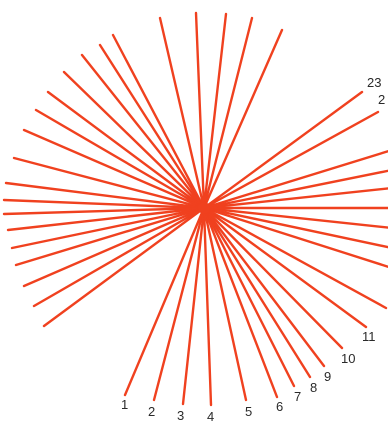 This screenshot has width=388, height=430. Describe the element at coordinates (297, 396) in the screenshot. I see `line-label-7: 7` at that location.